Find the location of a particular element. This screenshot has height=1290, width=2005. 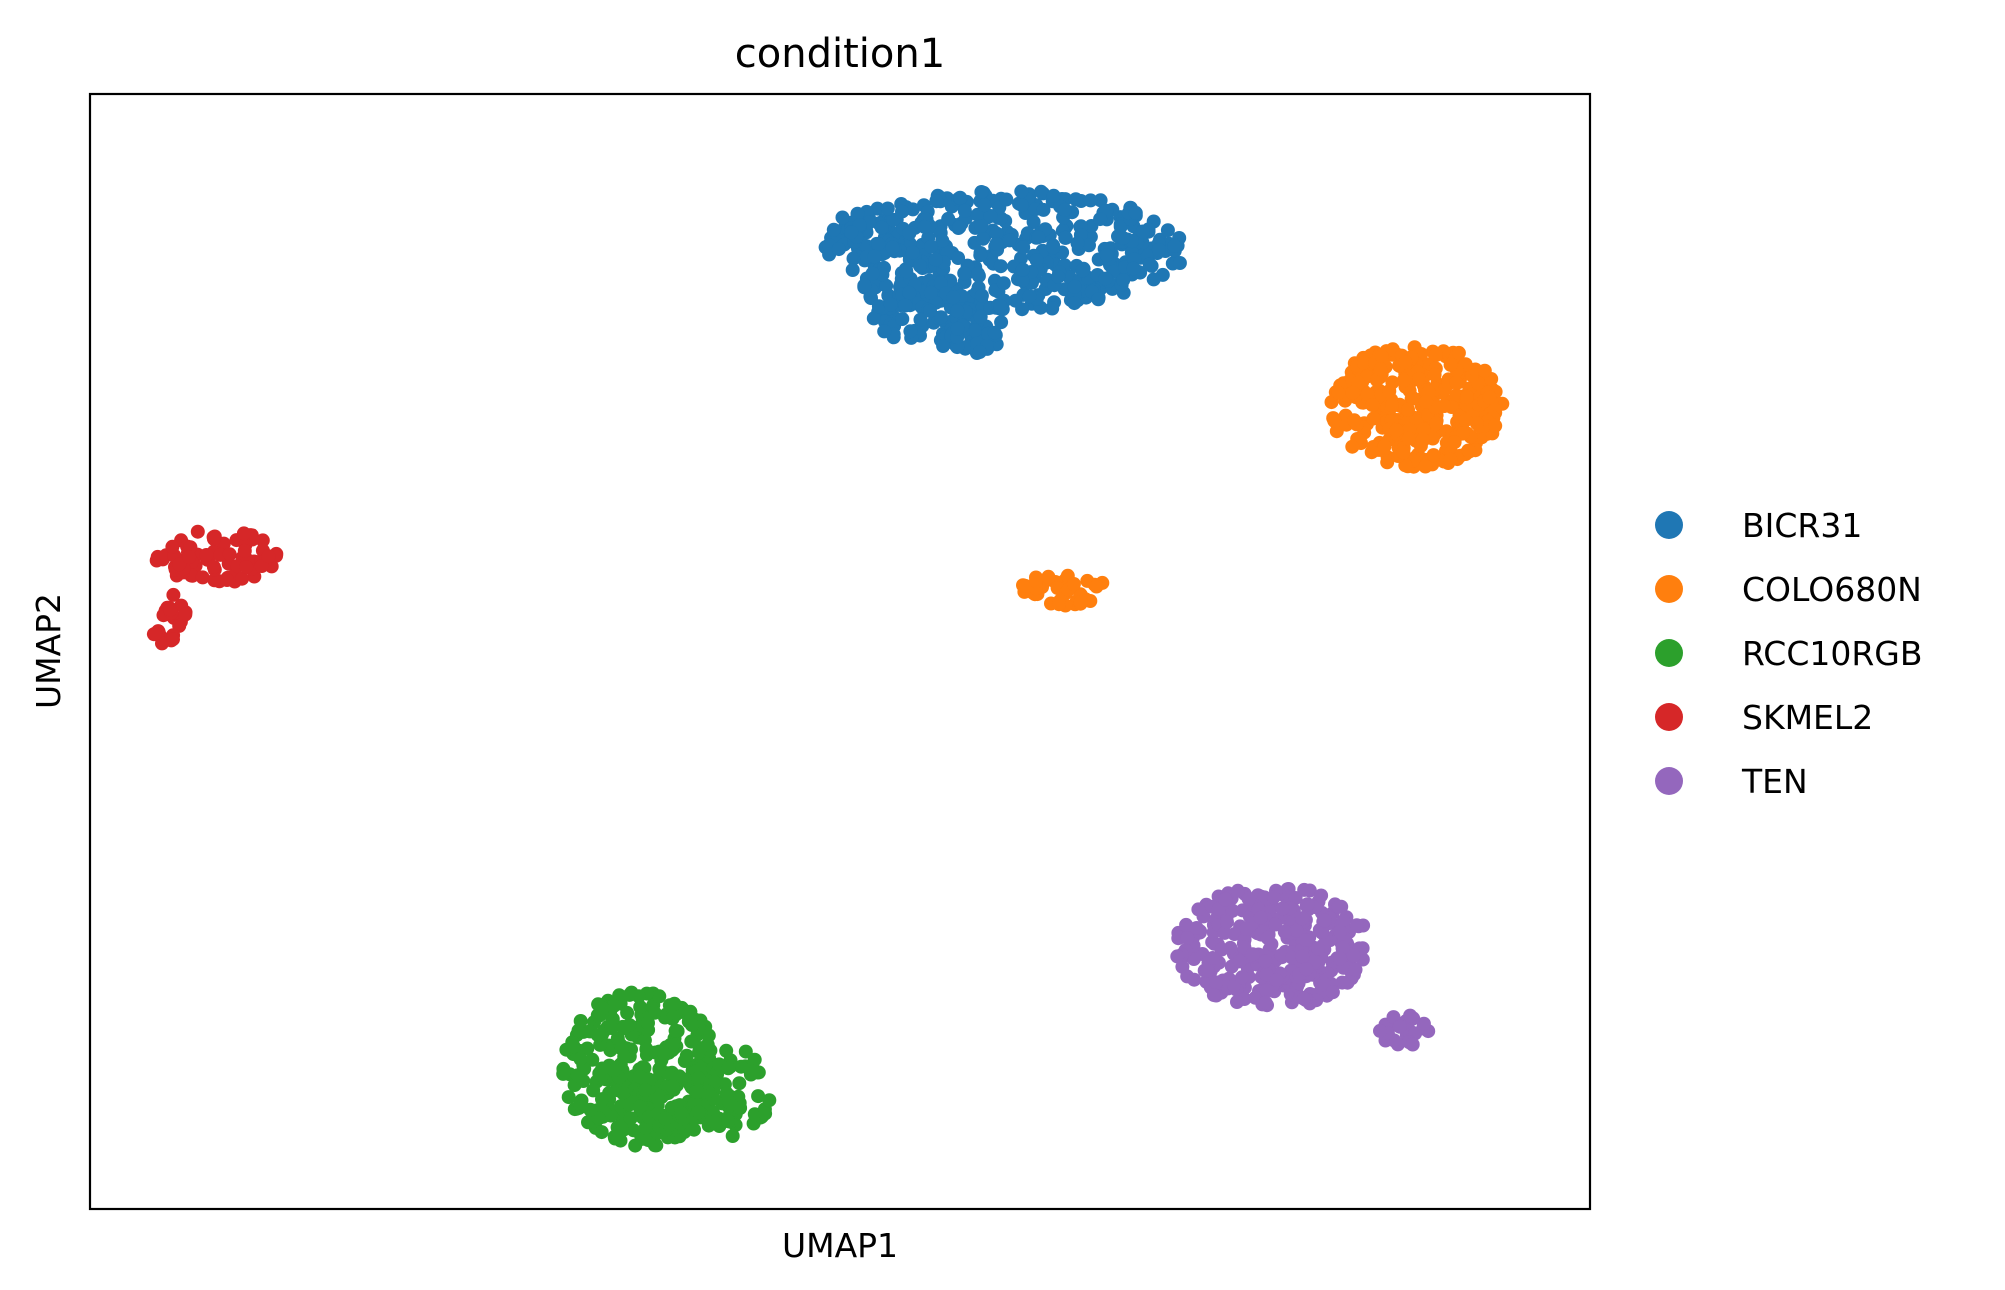

legend-label-skmel2: SKMEL2 is located at coordinates (1807, 717).